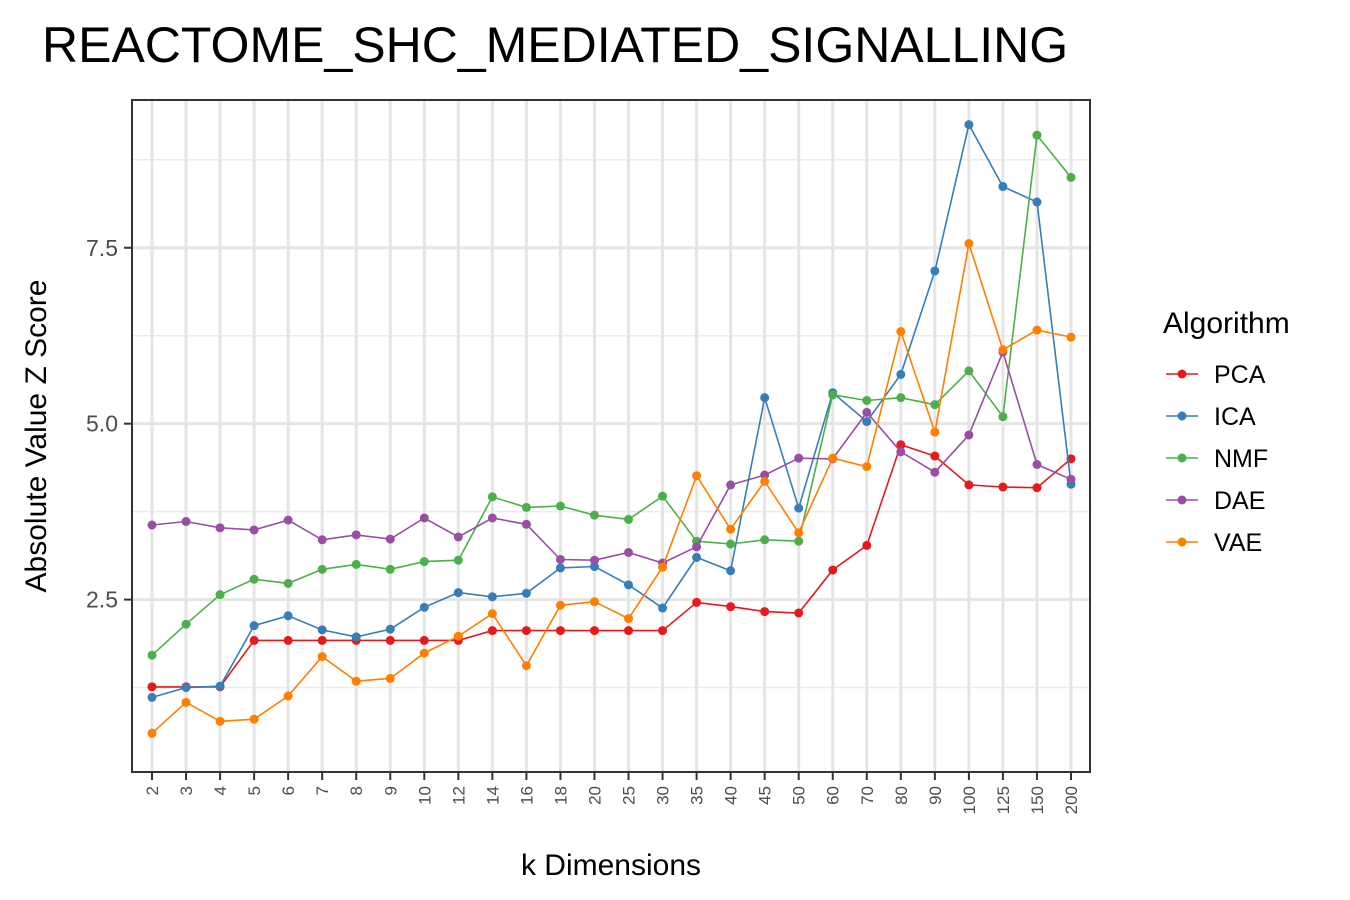  What do you see at coordinates (1226, 432) in the screenshot?
I see `legend: Algorithm PCA ICA NMF DAE VAE` at bounding box center [1226, 432].